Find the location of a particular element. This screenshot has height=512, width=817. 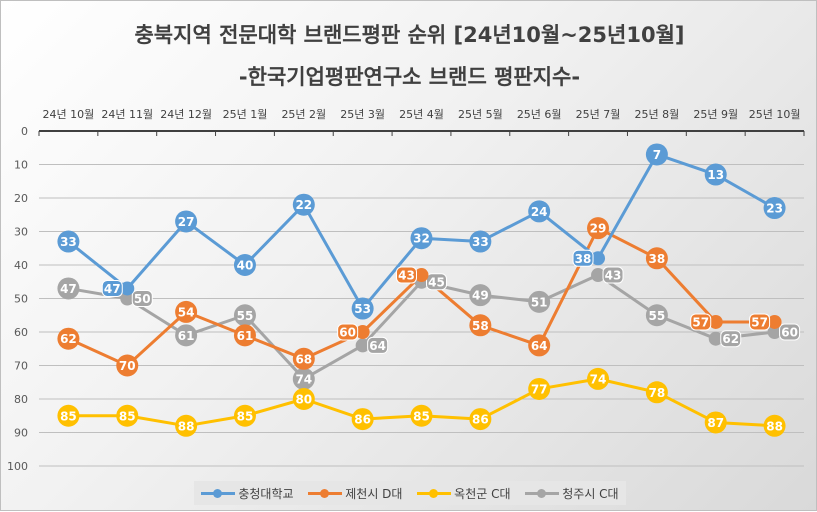

y-tick-label: 80 is located at coordinates (21, 399).